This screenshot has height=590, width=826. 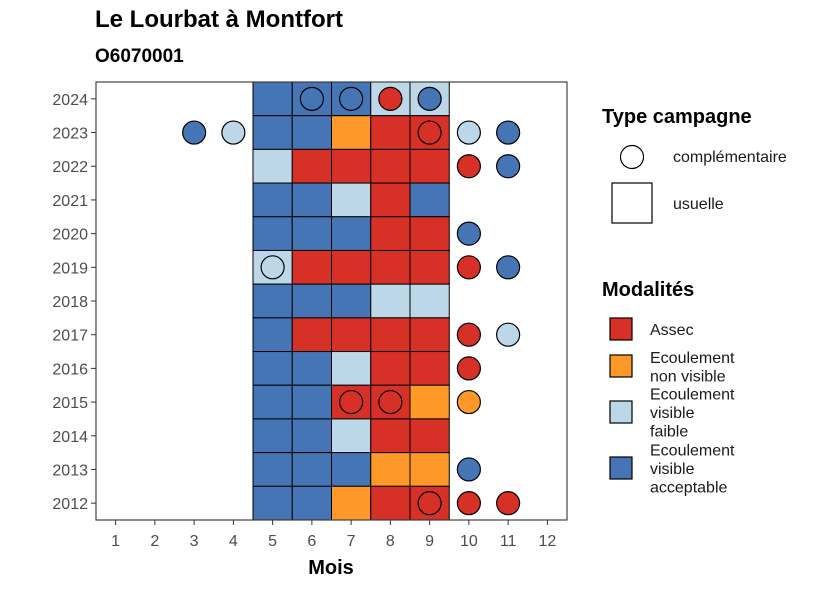 I want to click on legend-modalites-title: Modalités, so click(x=648, y=290).